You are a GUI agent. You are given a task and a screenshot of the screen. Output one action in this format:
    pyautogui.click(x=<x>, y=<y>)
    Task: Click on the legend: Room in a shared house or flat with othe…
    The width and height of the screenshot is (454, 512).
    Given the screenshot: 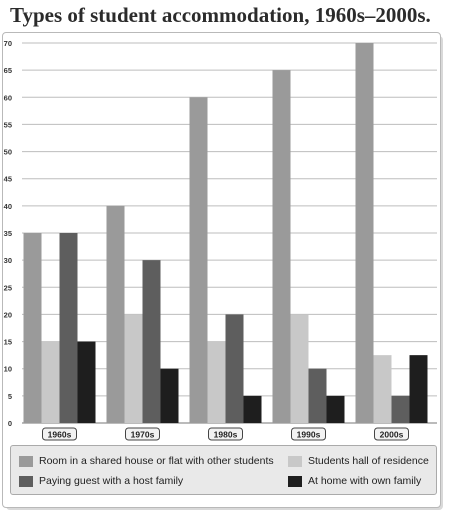 What is the action you would take?
    pyautogui.click(x=223, y=470)
    